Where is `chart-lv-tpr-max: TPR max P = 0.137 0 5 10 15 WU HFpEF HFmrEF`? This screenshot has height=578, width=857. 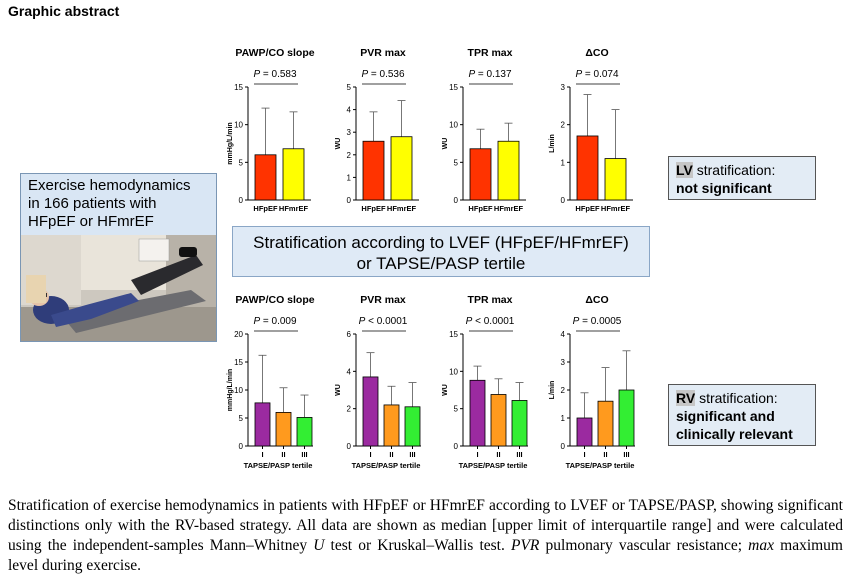 chart-lv-tpr-max: TPR max P = 0.137 0 5 10 15 WU HFpEF HFmrEF is located at coordinates (484, 130).